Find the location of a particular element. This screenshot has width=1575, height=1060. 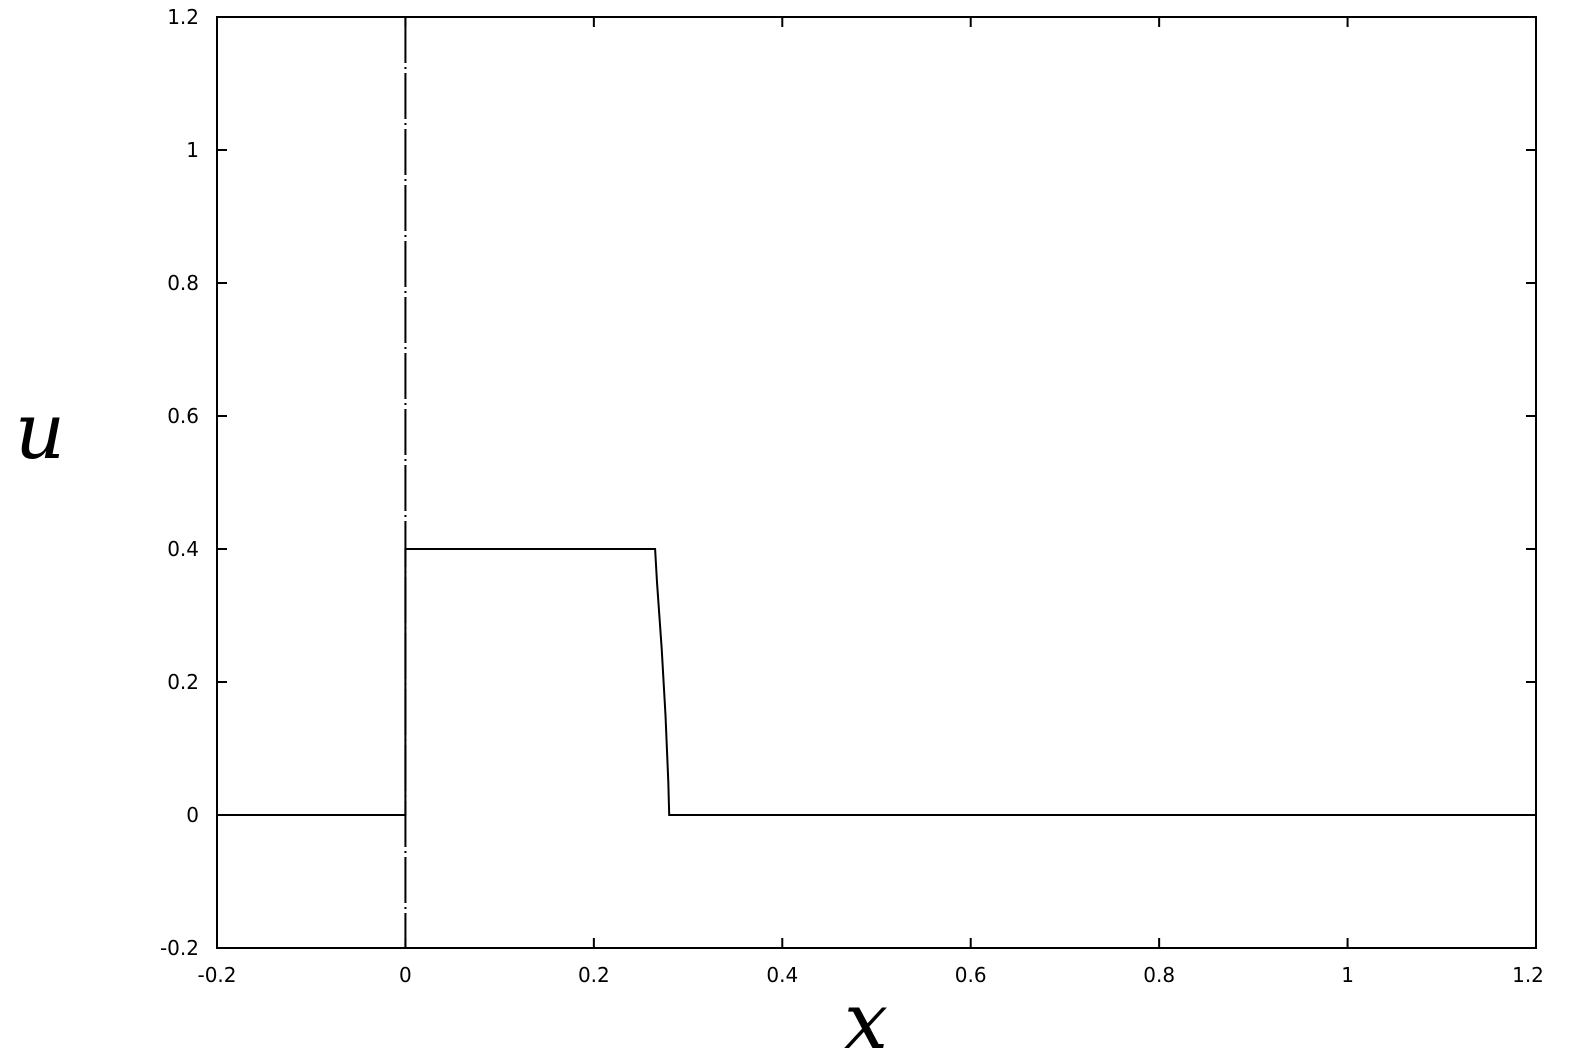

y-tick-label-5: 0.8 is located at coordinates (183, 283).